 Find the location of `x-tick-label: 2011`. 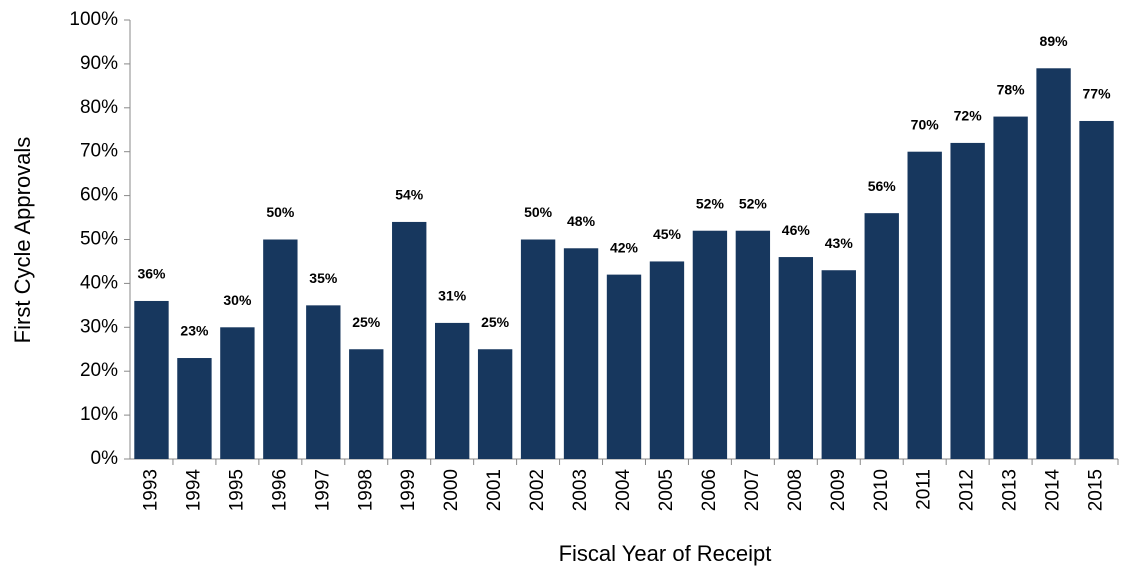

x-tick-label: 2011 is located at coordinates (924, 489).